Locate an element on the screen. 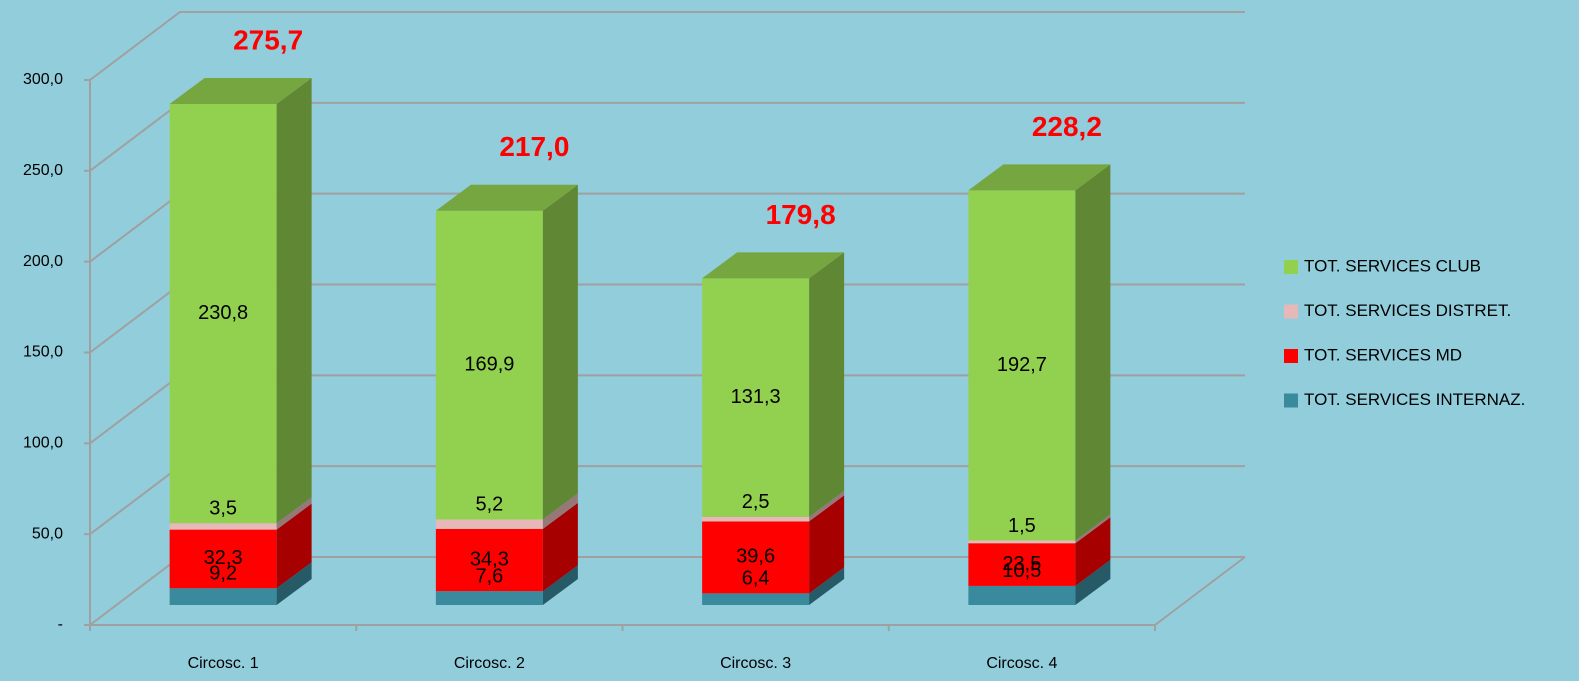 The image size is (1579, 681). data-label: 7,6 is located at coordinates (489, 576).